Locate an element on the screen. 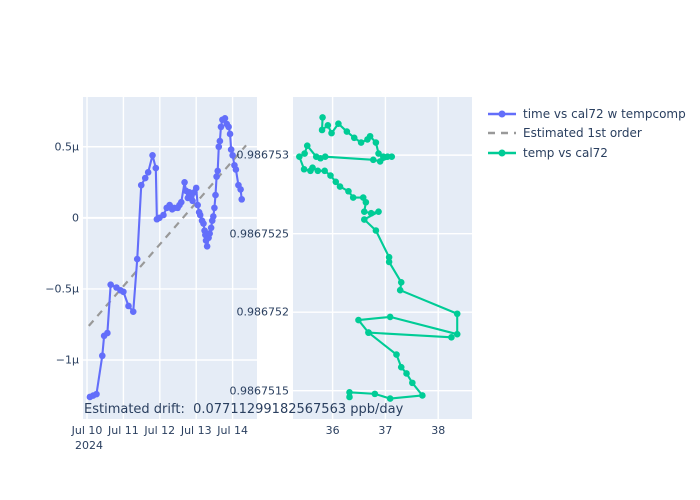 This screenshot has width=700, height=500. y-tick-label: 0.5μ is located at coordinates (67, 147).